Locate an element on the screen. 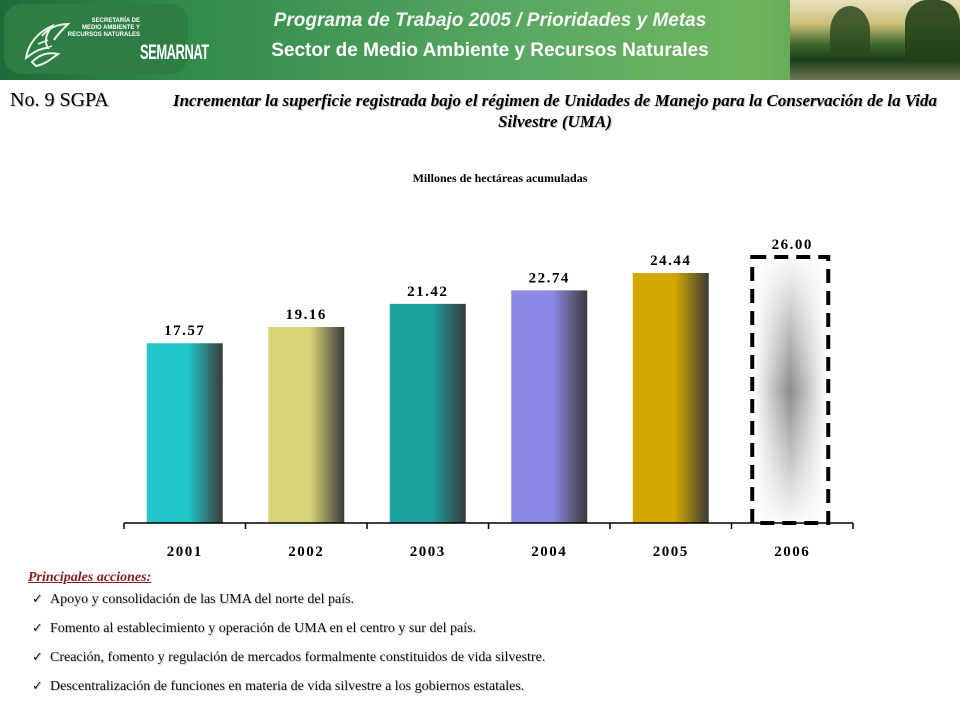  category-label: 2006 is located at coordinates (792, 552).